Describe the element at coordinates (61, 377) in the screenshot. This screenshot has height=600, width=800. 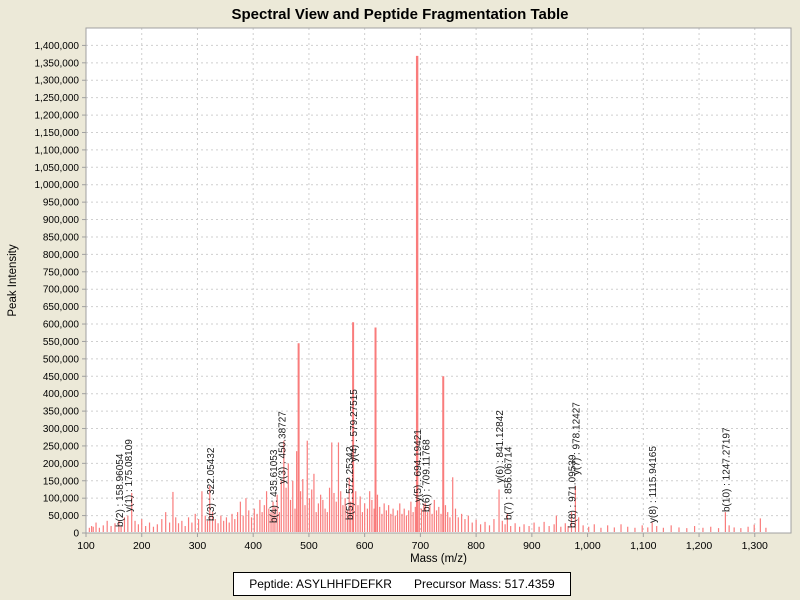
I see `y-tick-label: 450,000` at that location.